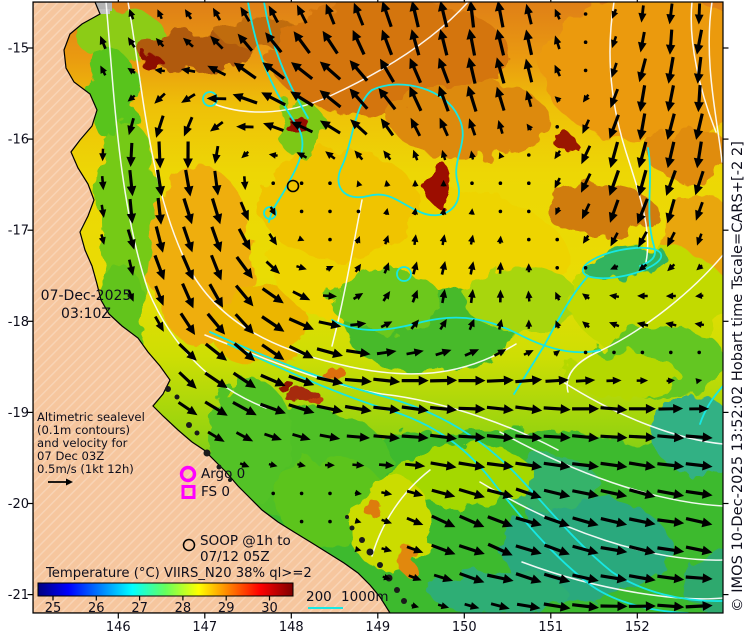  I want to click on y-tick-label: -21, so click(18, 595).